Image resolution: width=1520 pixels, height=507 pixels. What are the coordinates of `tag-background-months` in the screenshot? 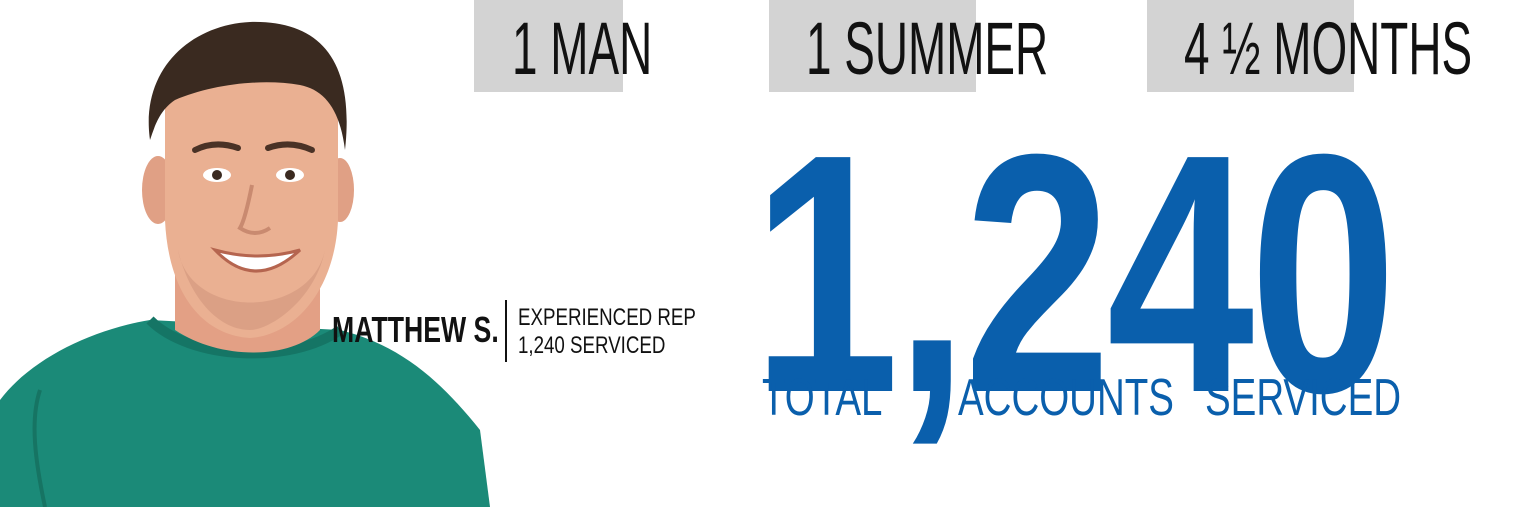 It's located at (1250, 46).